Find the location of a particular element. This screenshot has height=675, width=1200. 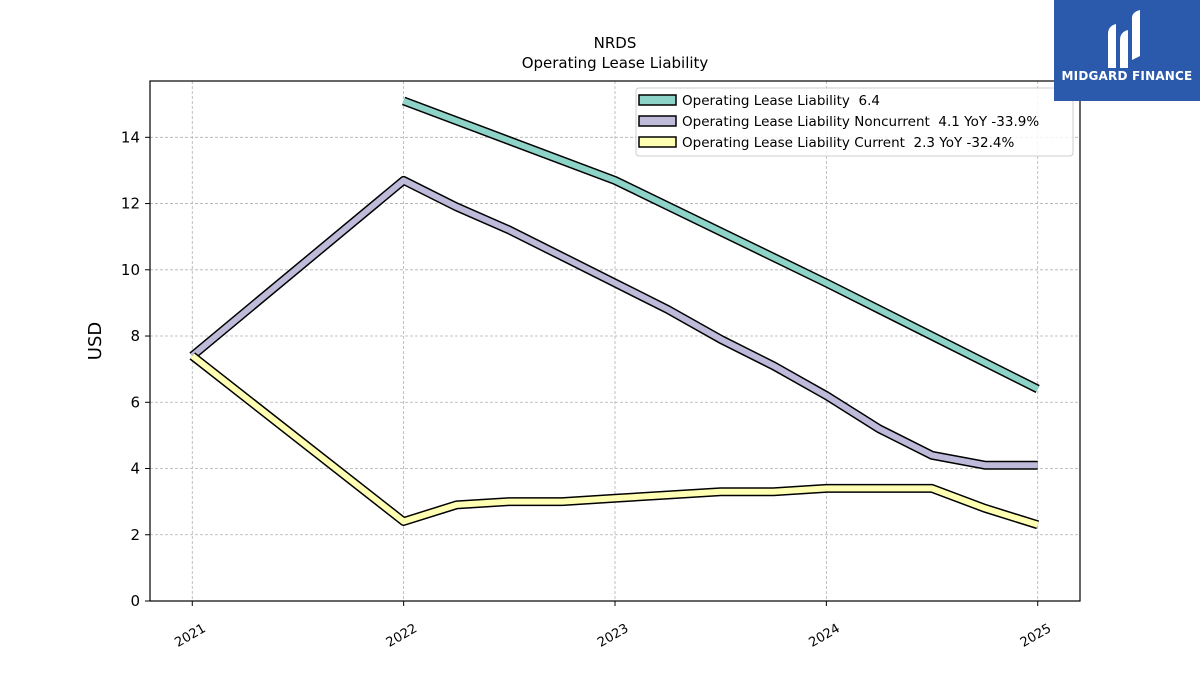

y-tick-label: 2 is located at coordinates (135, 535).